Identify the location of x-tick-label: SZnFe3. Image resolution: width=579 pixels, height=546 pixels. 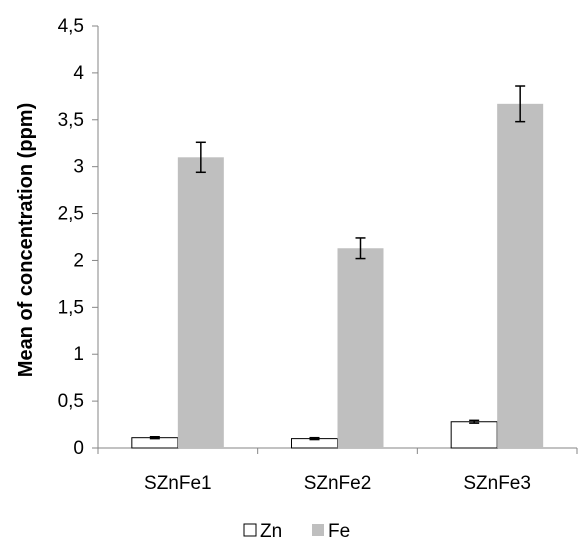
(497, 483).